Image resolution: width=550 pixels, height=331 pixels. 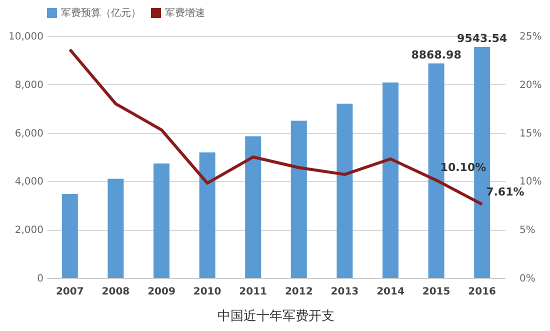 What do you see at coordinates (185, 13) in the screenshot?
I see `legend-label: 军费增速` at bounding box center [185, 13].